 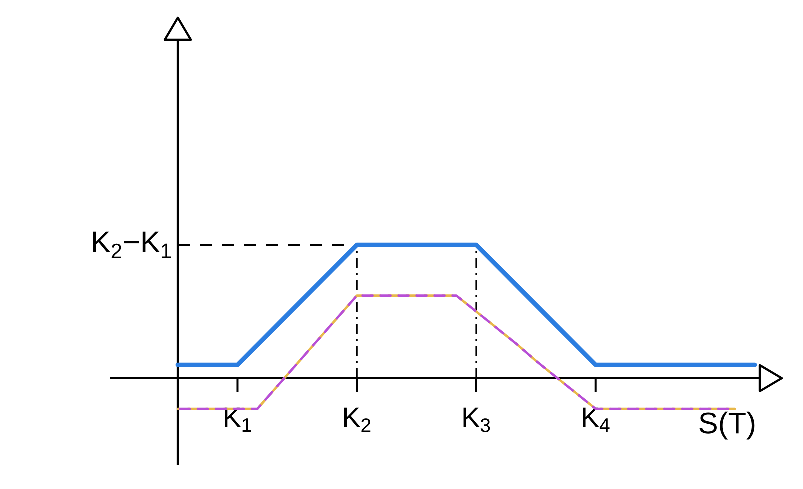 What do you see at coordinates (596, 420) in the screenshot?
I see `x-tick-label: K$_{4}$` at bounding box center [596, 420].